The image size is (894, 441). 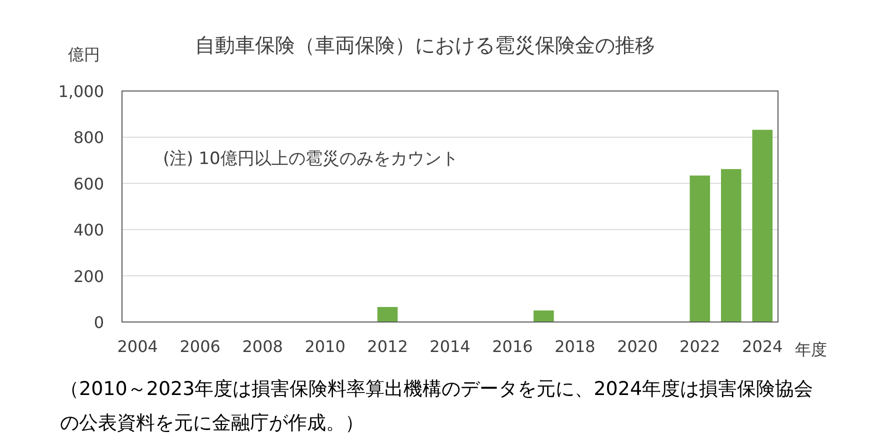 What do you see at coordinates (437, 406) in the screenshot?
I see `text: （2010～2023年度は損害保険料率算出機構のデータを元に、2024年度は損害保険協会の公表資料を元に金融庁が作成。）` at bounding box center [437, 406].